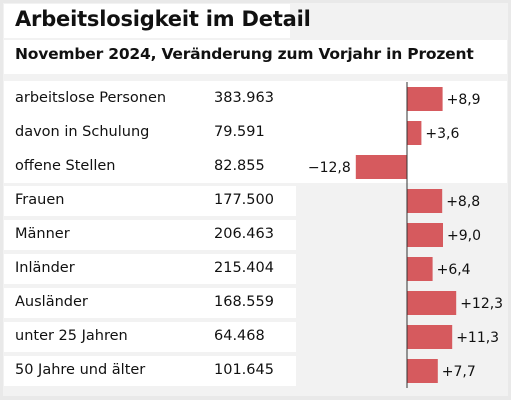 This screenshot has height=400, width=511. Describe the element at coordinates (464, 236) in the screenshot. I see `data-label: +9,0` at that location.